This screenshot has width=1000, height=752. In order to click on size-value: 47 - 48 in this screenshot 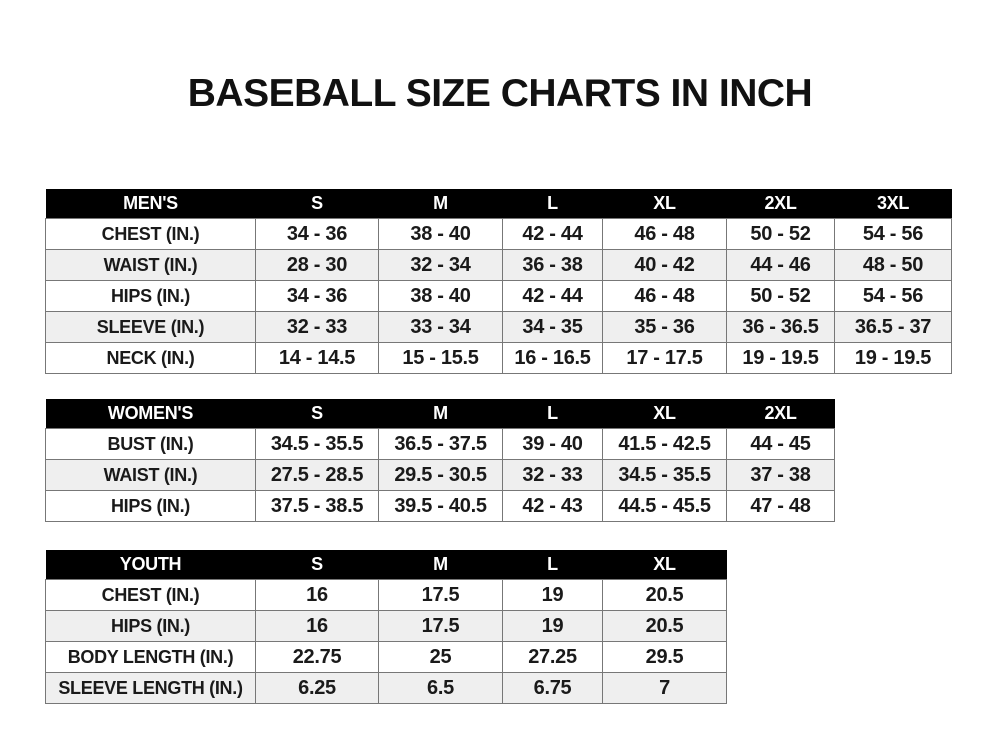, I will do `click(780, 506)`.